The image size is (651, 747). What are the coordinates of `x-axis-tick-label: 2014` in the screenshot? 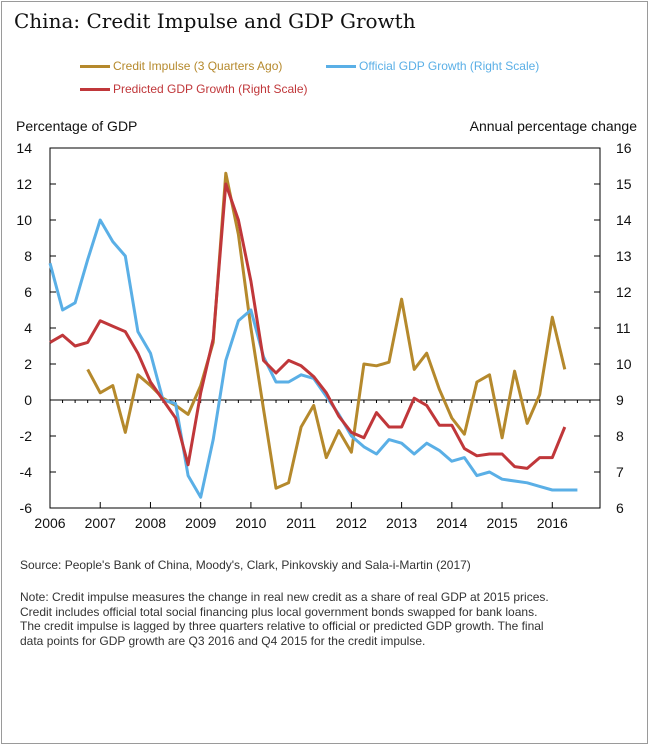 It's located at (451, 523).